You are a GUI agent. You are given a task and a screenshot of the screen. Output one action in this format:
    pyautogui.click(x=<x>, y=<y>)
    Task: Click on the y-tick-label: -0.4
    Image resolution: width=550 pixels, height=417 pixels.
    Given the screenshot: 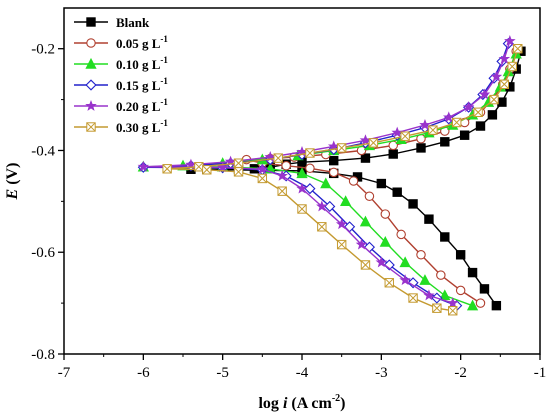 What is the action you would take?
    pyautogui.click(x=43, y=151)
    